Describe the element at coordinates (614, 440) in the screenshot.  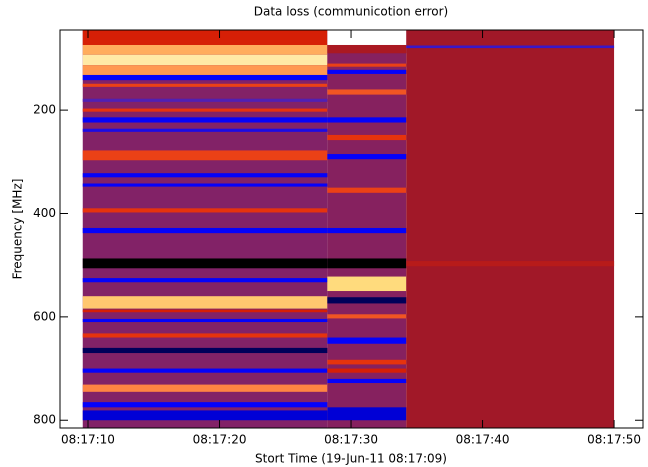
I see `x-tick-label: 08:17:50` at that location.